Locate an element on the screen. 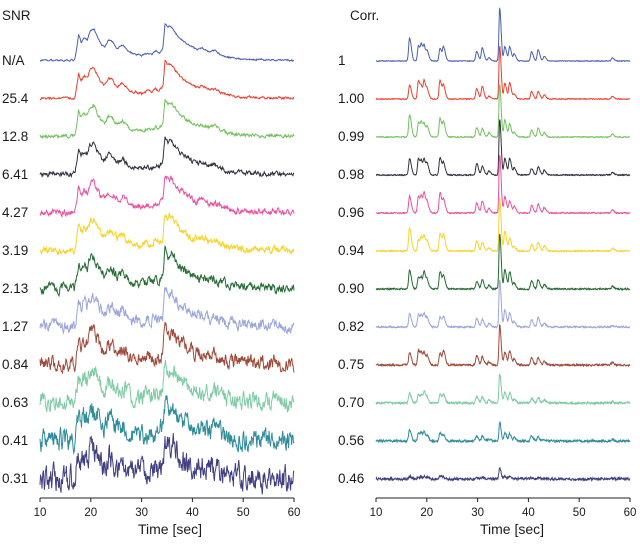  row-label: 0.75 is located at coordinates (351, 364).